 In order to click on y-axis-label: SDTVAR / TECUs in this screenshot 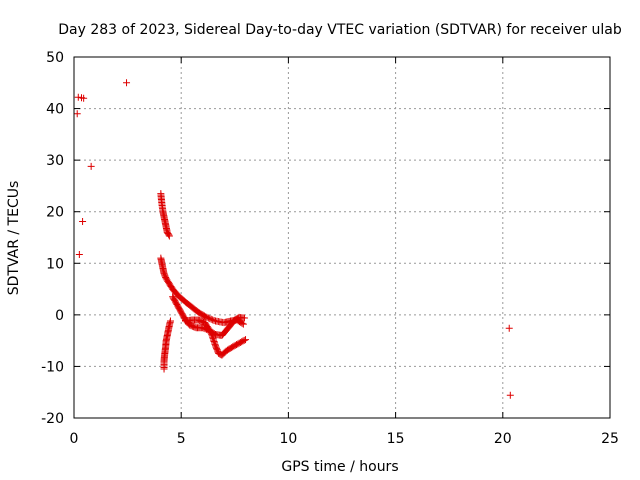, I will do `click(14, 238)`.